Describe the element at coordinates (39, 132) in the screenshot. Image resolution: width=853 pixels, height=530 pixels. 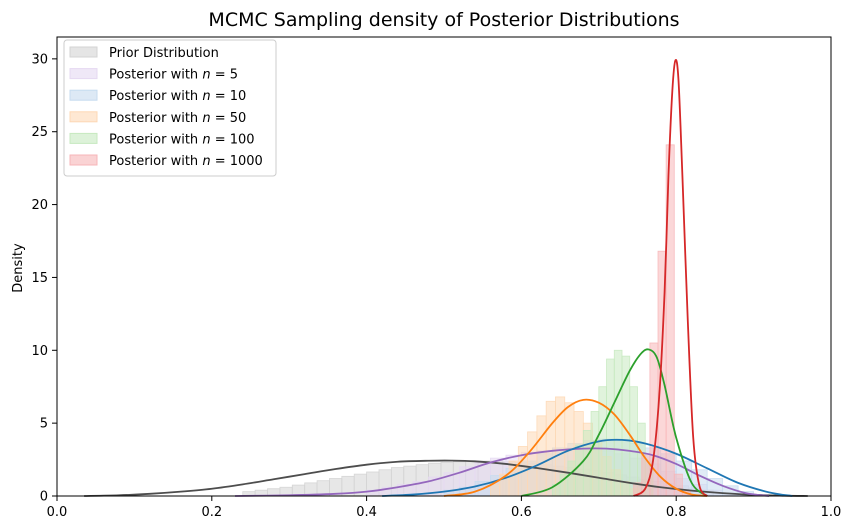
I see `y-tick-label: 25` at that location.